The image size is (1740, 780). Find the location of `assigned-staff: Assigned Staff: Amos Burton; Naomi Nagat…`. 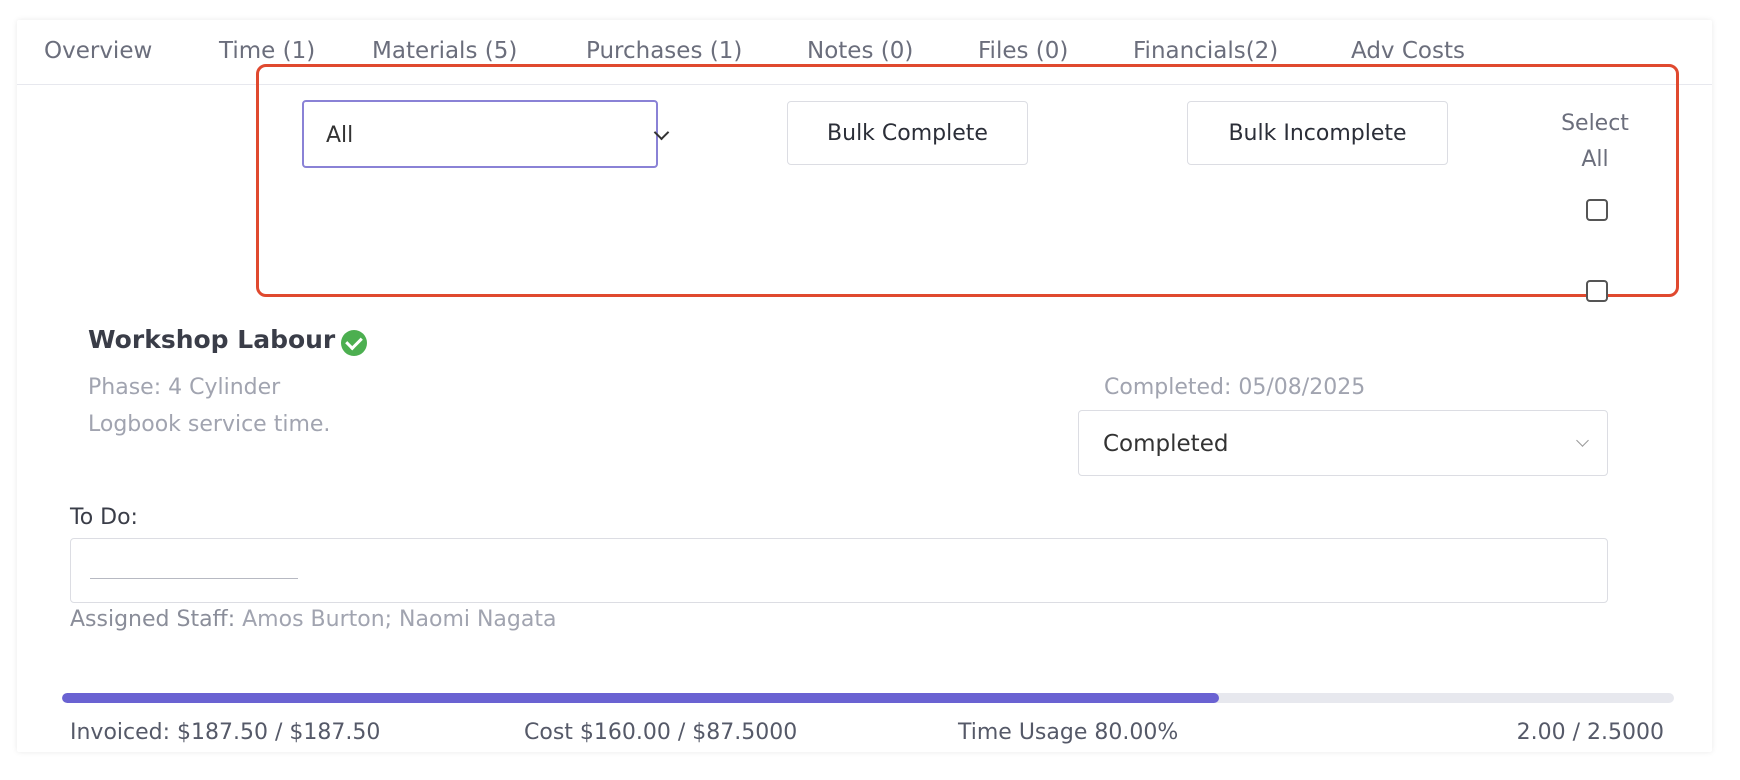

assigned-staff: Assigned Staff: Amos Burton; Naomi Nagat… is located at coordinates (313, 619).